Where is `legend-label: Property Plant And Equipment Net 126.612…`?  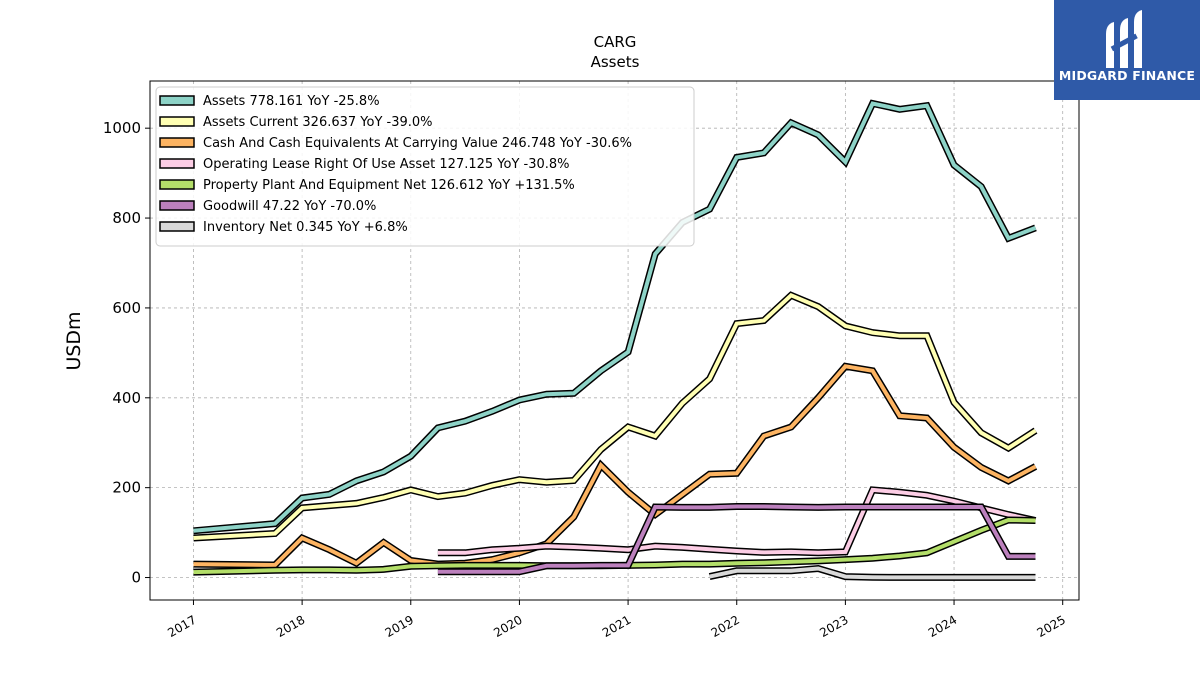 legend-label: Property Plant And Equipment Net 126.612… is located at coordinates (389, 185).